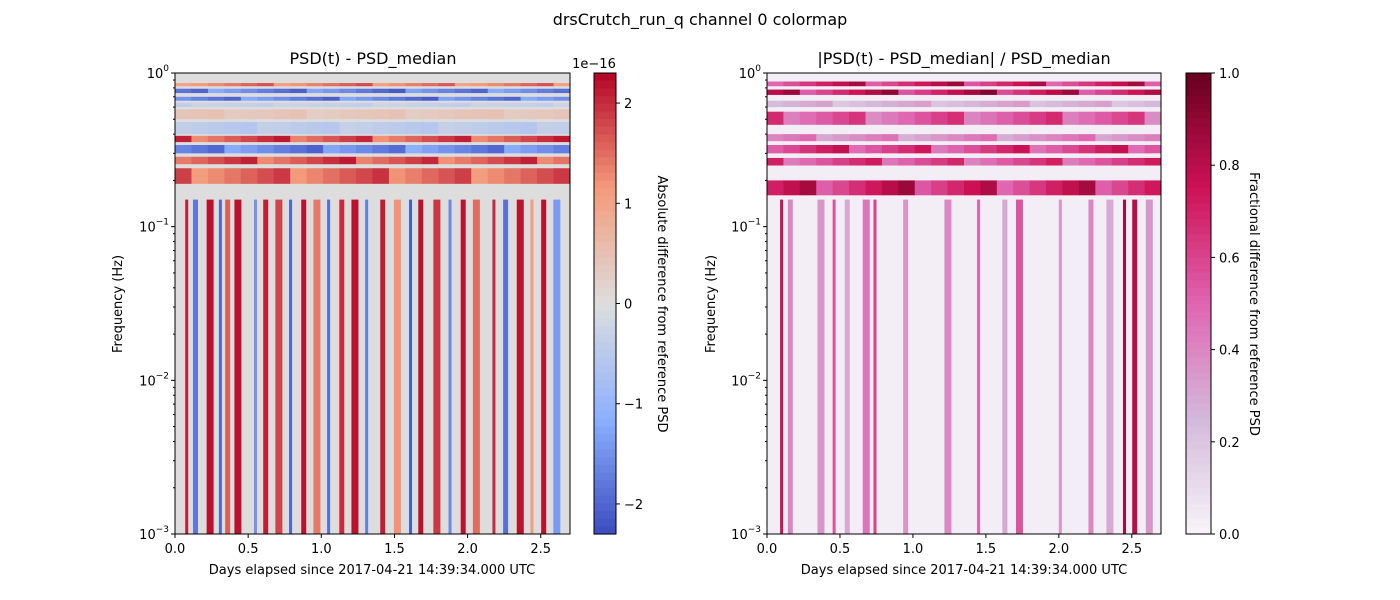 This screenshot has width=1400, height=600. What do you see at coordinates (321, 549) in the screenshot?
I see `left-xtick-label: 1.0` at bounding box center [321, 549].